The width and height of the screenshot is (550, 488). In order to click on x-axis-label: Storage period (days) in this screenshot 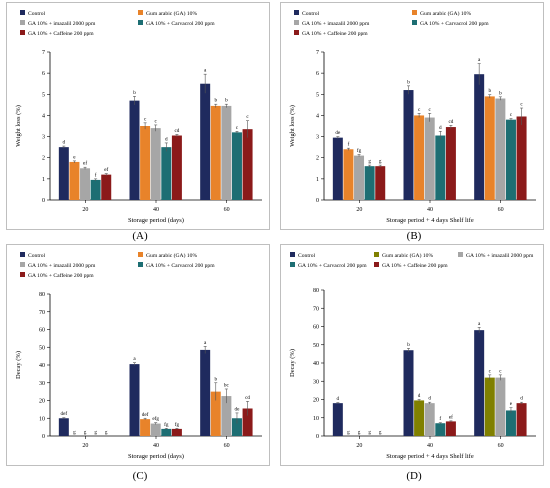, I will do `click(156, 220)`.